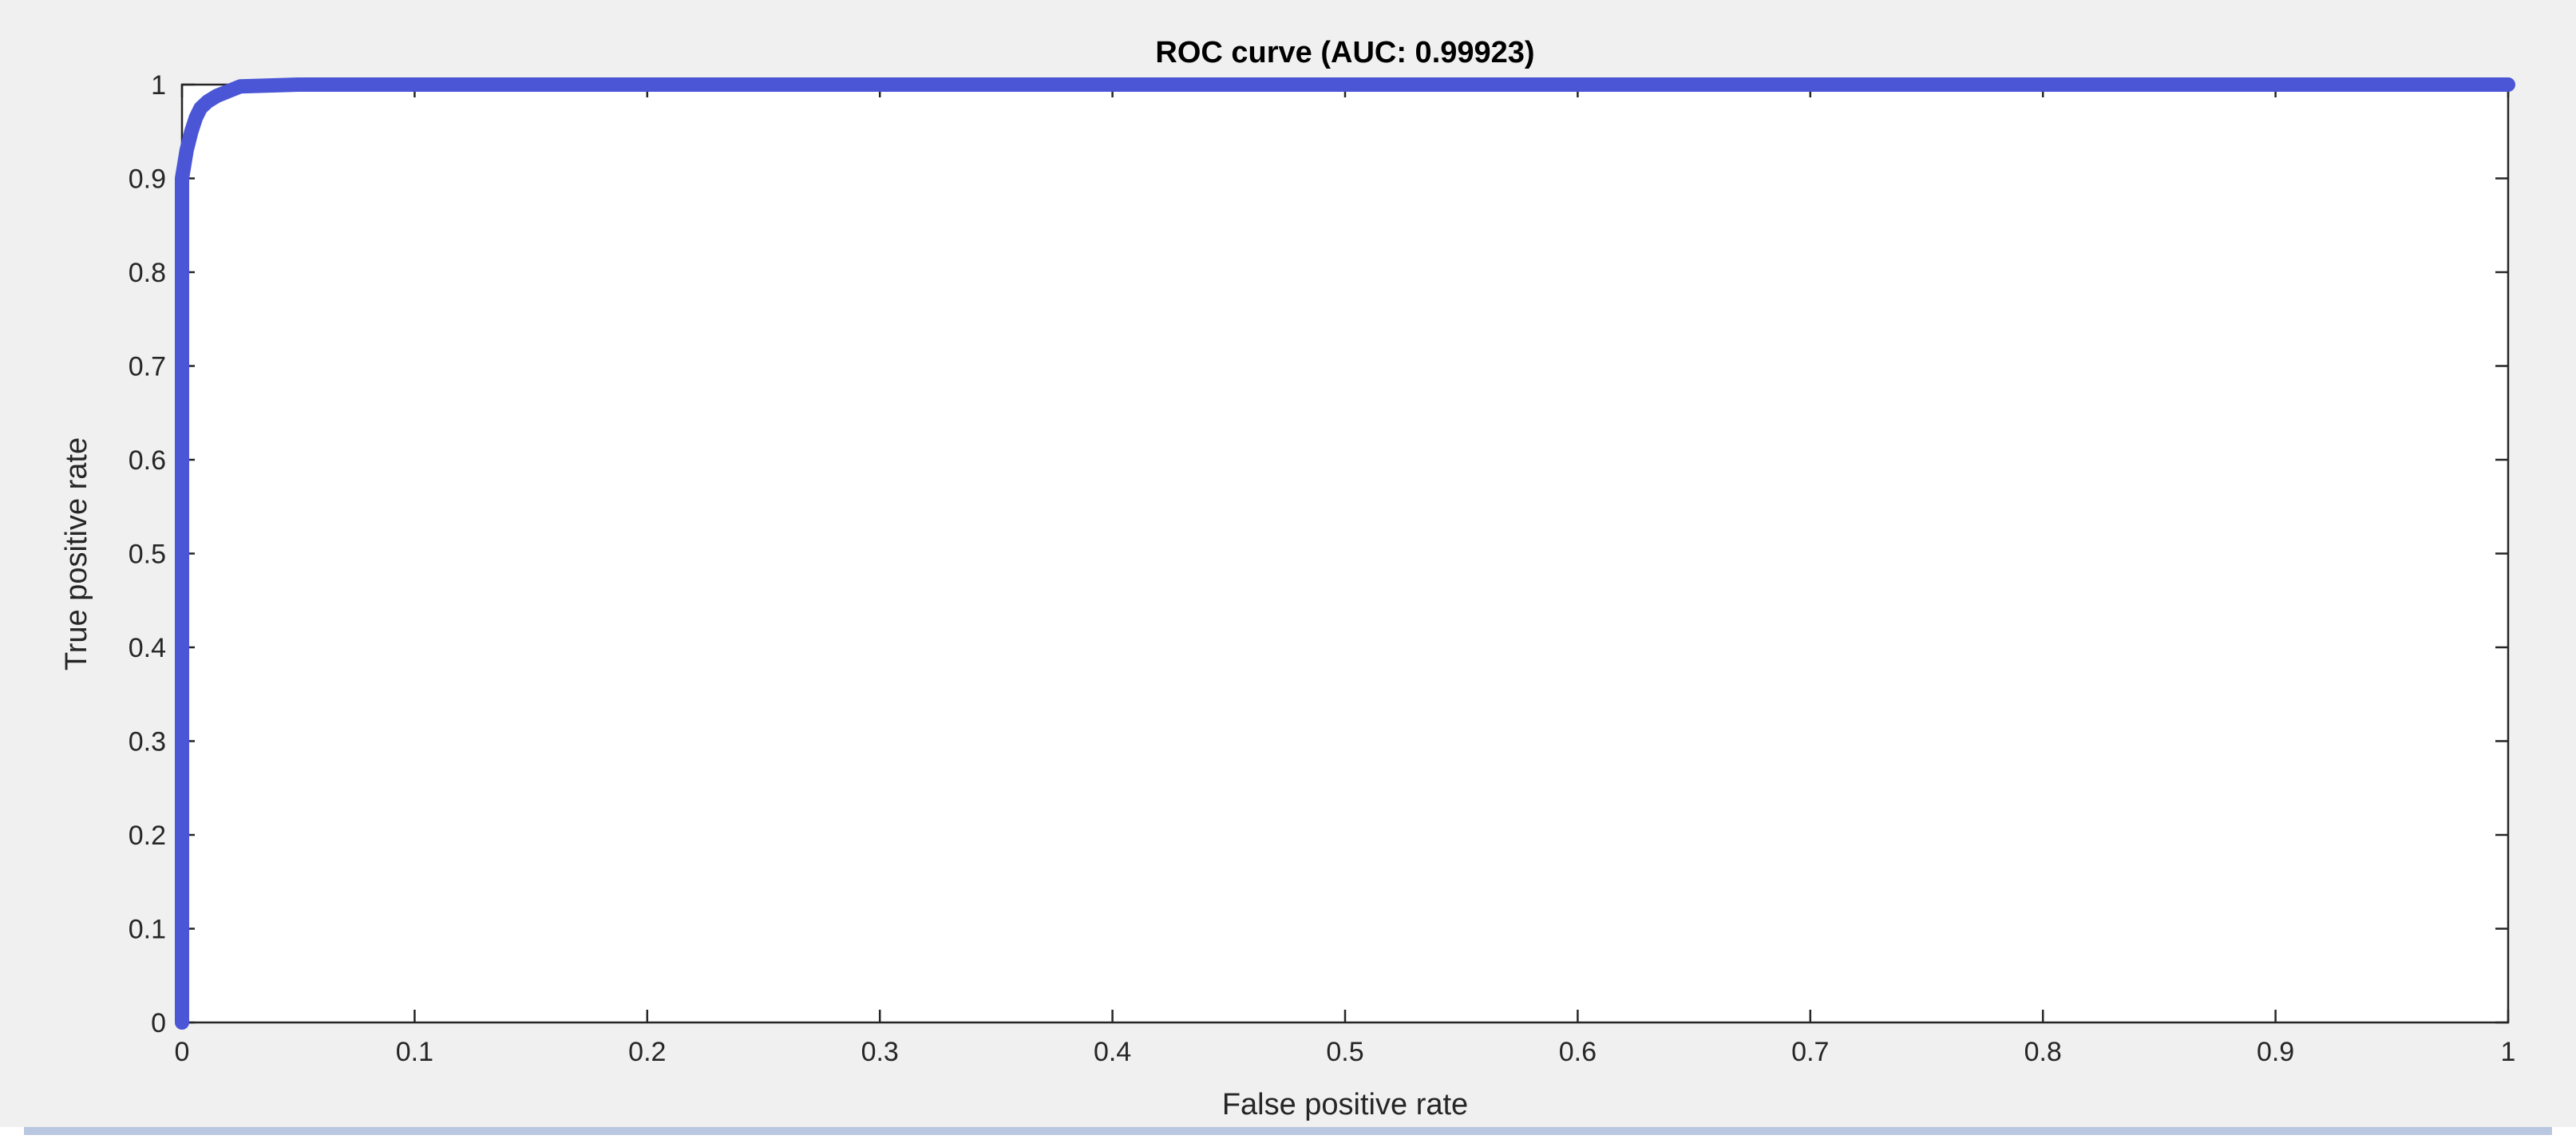 This screenshot has width=2576, height=1147. Describe the element at coordinates (183, 1052) in the screenshot. I see `x-tick-label-0: 0` at that location.